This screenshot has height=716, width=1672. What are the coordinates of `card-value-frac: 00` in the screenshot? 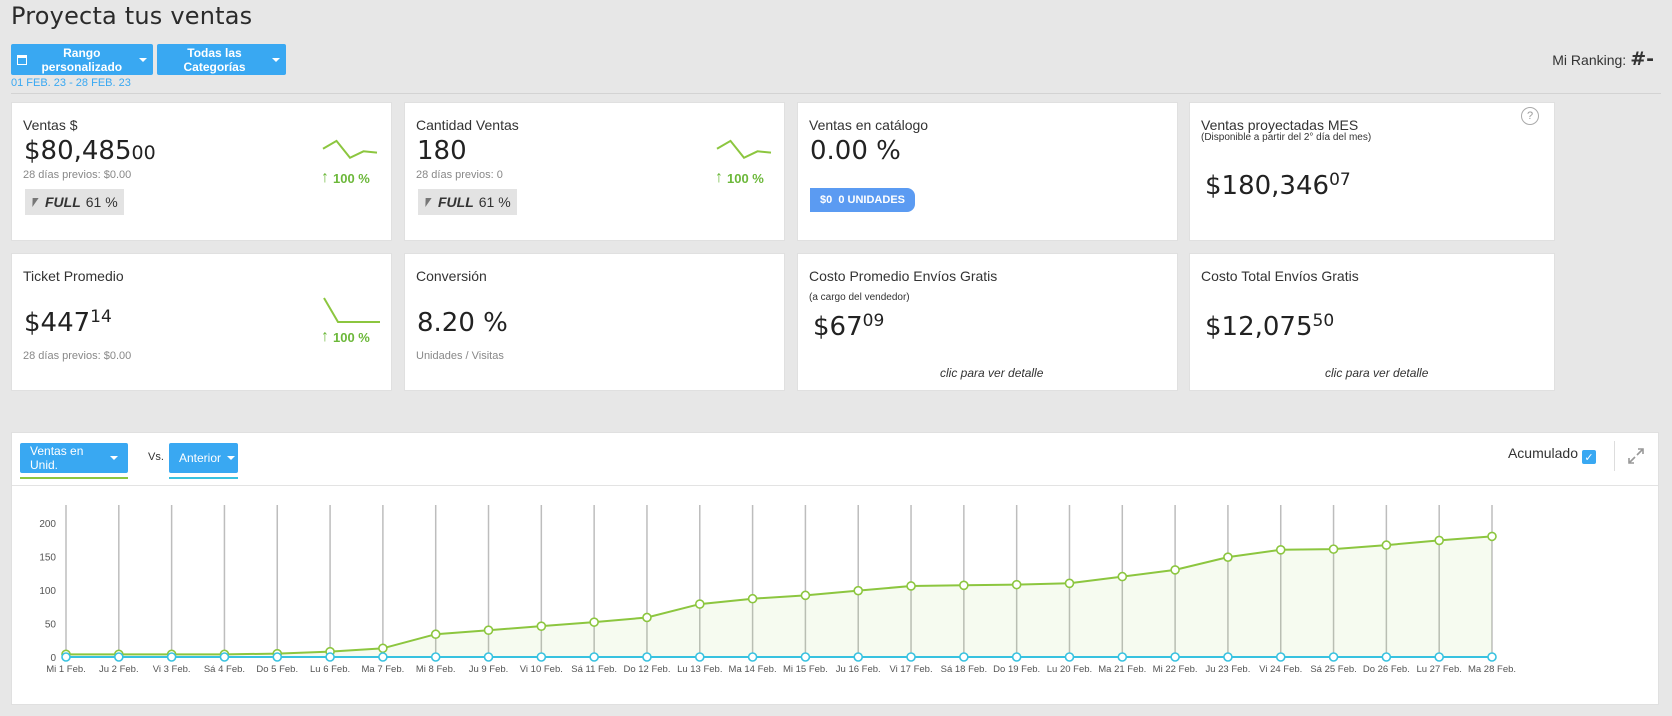 It's located at (143, 153).